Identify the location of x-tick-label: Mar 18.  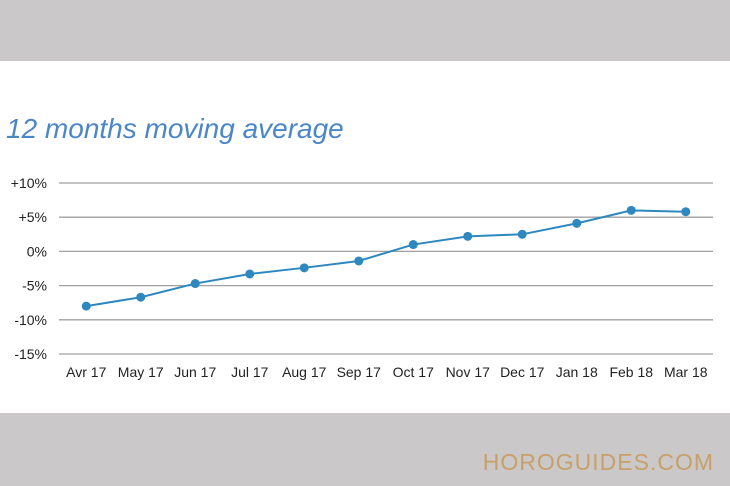
(686, 372).